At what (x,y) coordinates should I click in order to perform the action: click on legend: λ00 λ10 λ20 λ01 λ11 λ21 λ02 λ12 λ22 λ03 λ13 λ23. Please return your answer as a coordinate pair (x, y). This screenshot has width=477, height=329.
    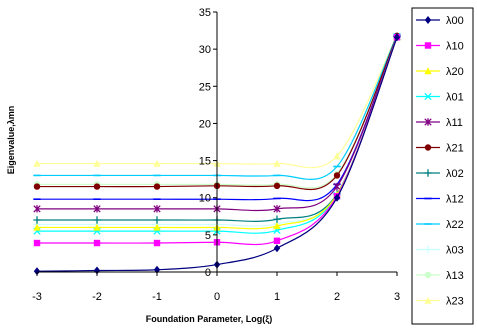
    Looking at the image, I should click on (442, 166).